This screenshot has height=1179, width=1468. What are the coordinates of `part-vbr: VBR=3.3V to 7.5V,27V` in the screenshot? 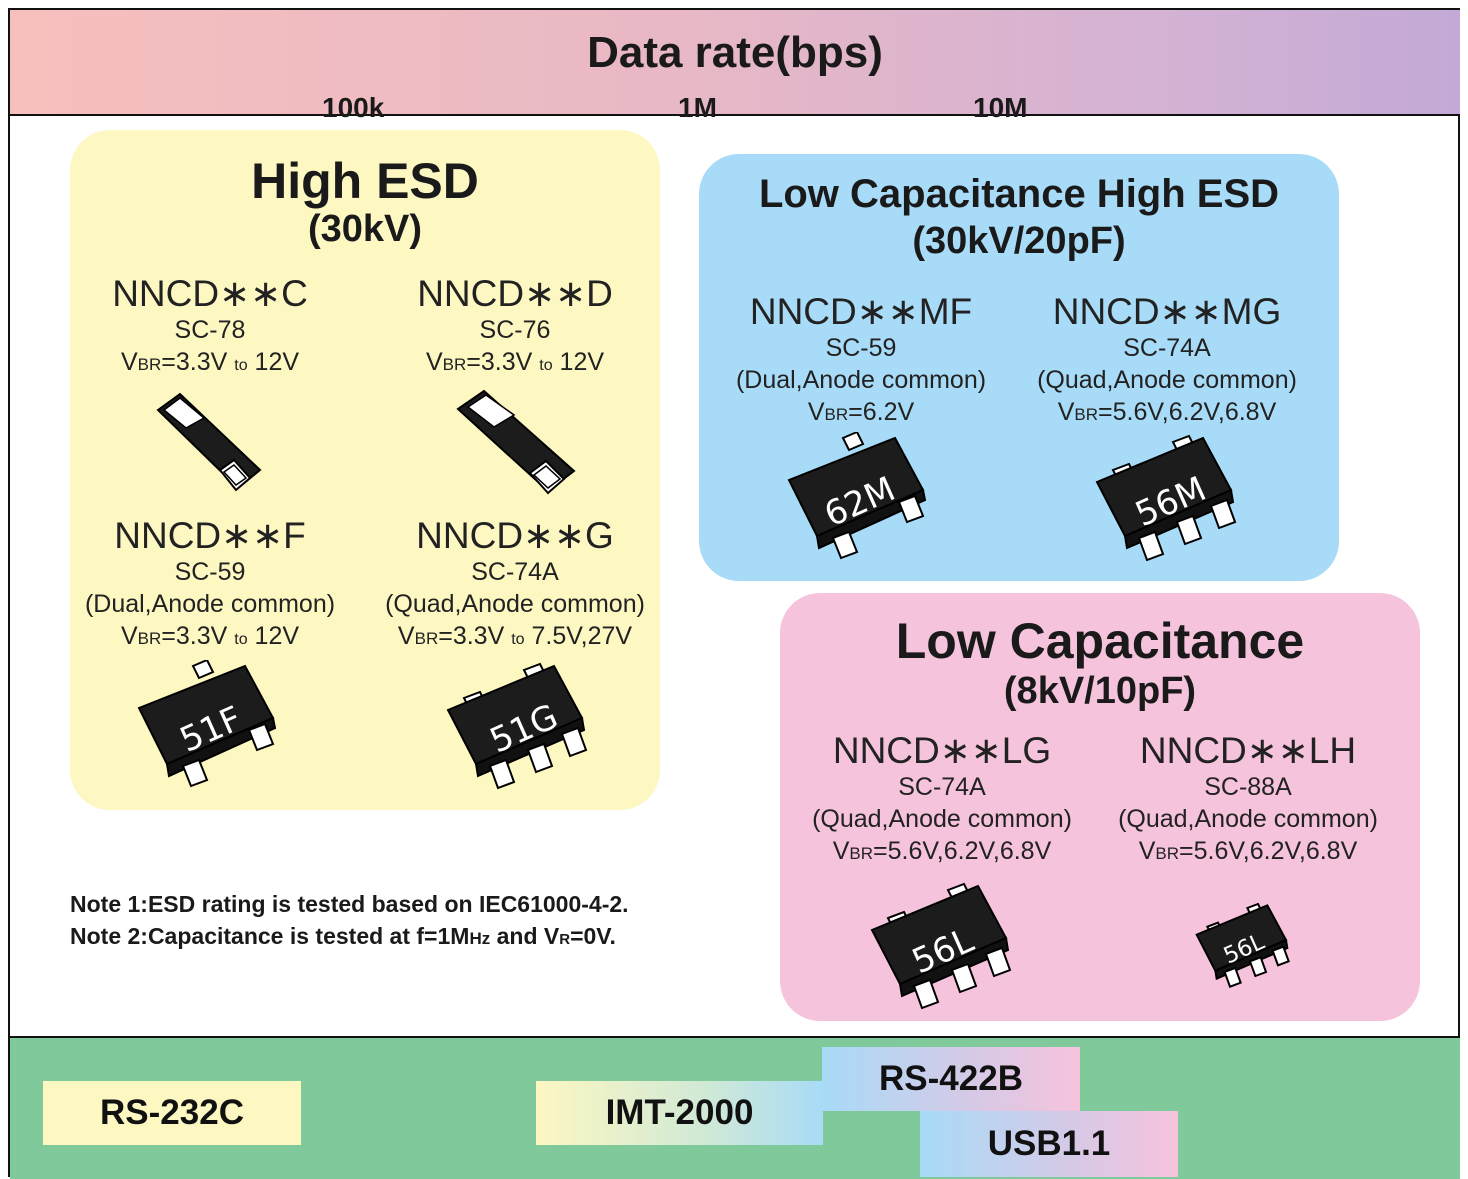 It's located at (515, 636).